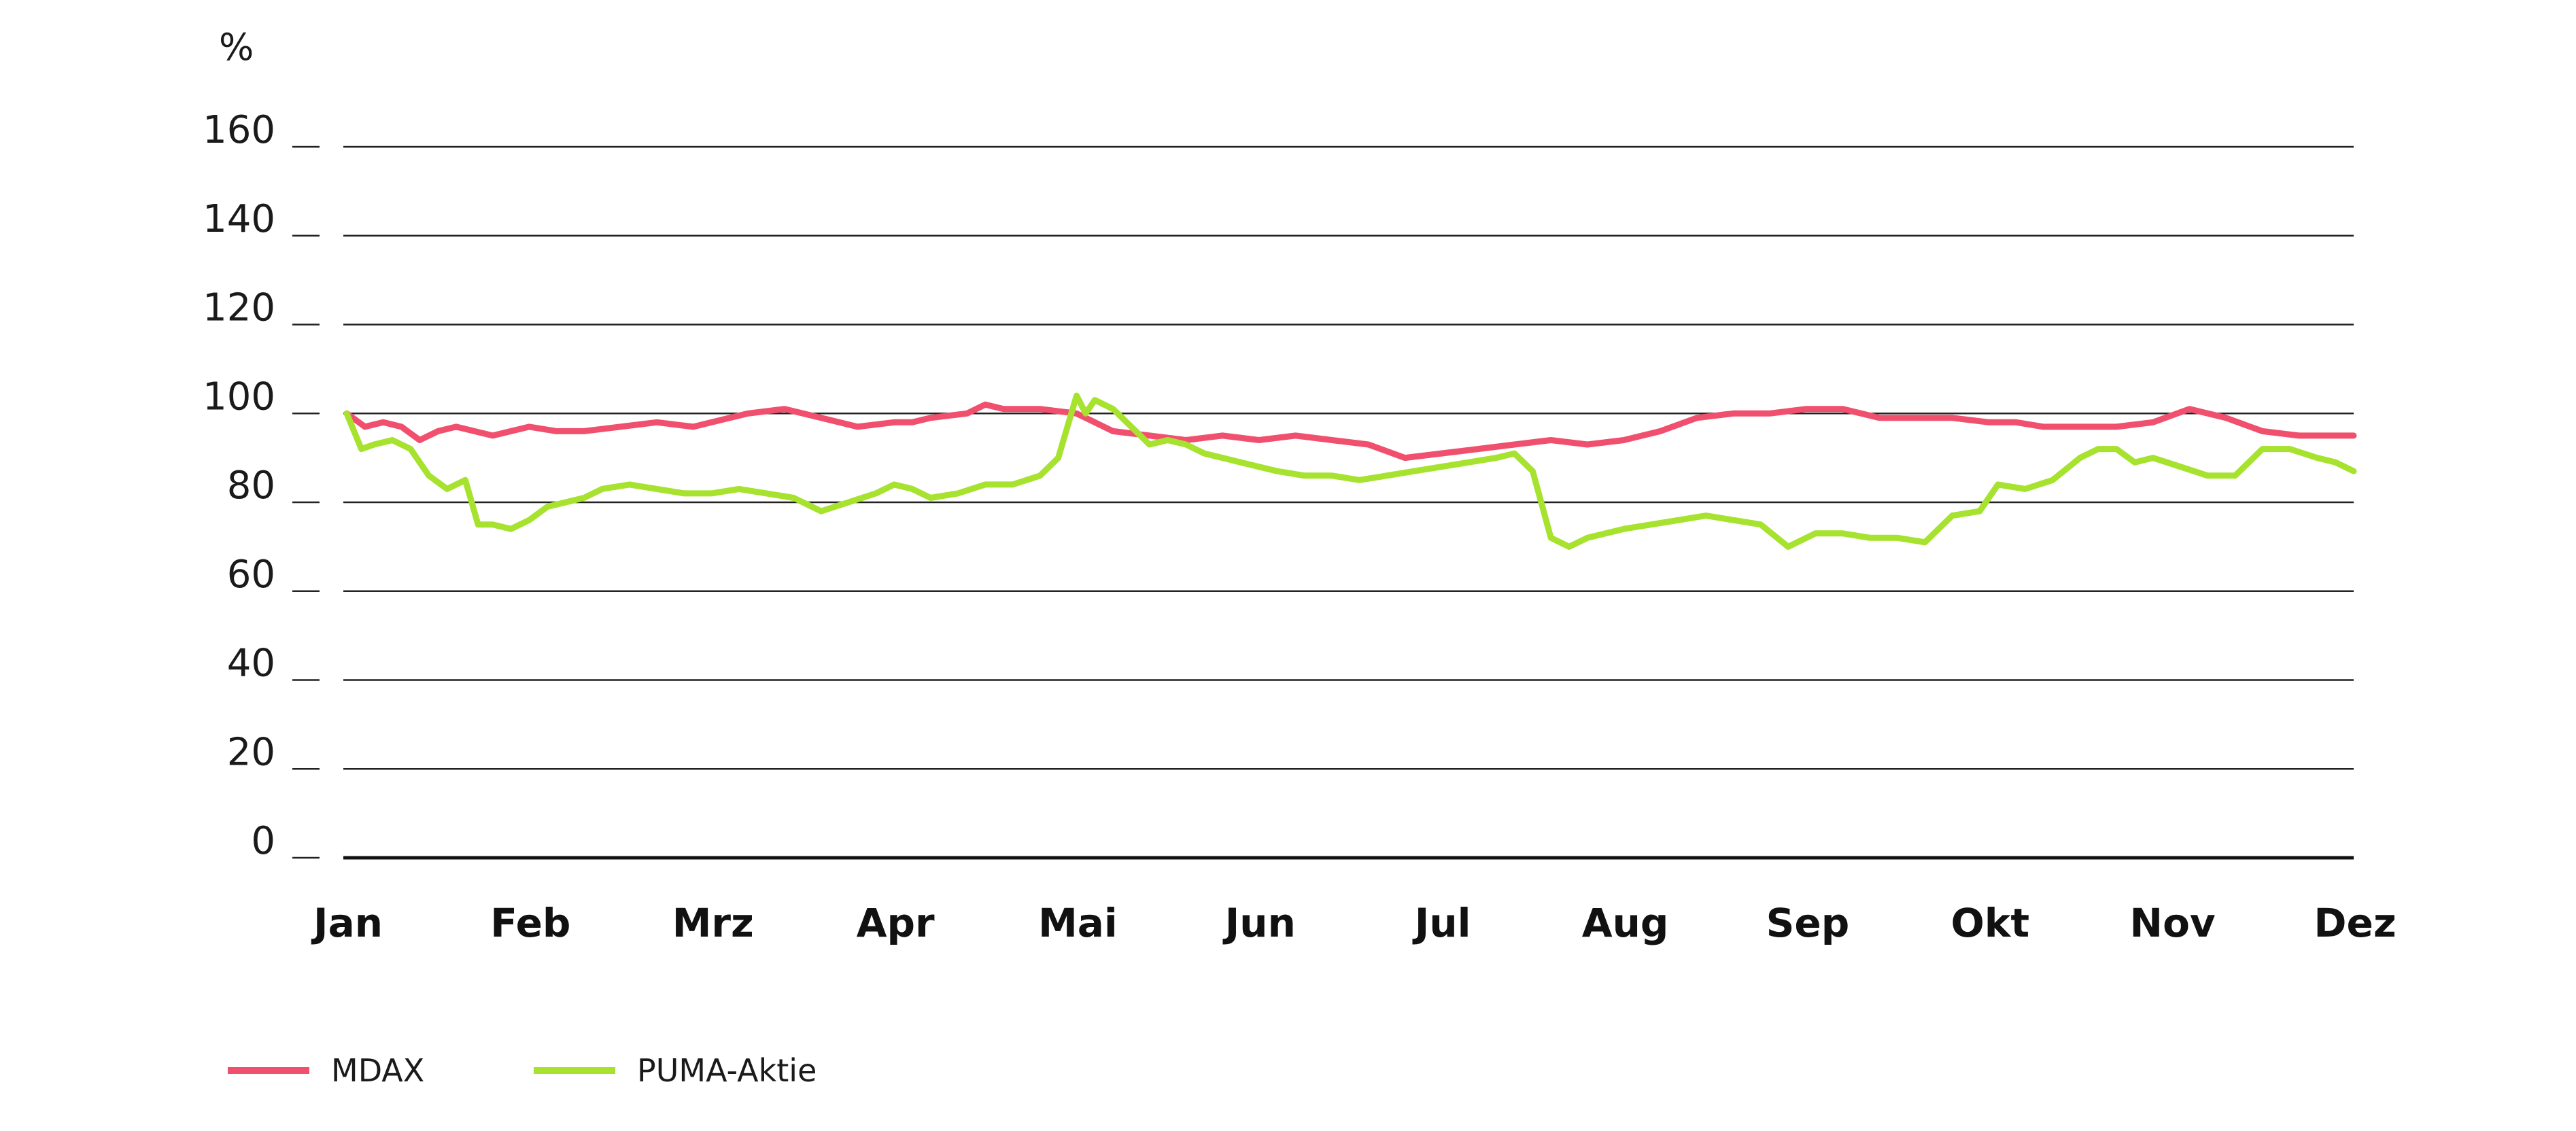 This screenshot has width=2576, height=1131. I want to click on x-tick-label: Sep, so click(1808, 923).